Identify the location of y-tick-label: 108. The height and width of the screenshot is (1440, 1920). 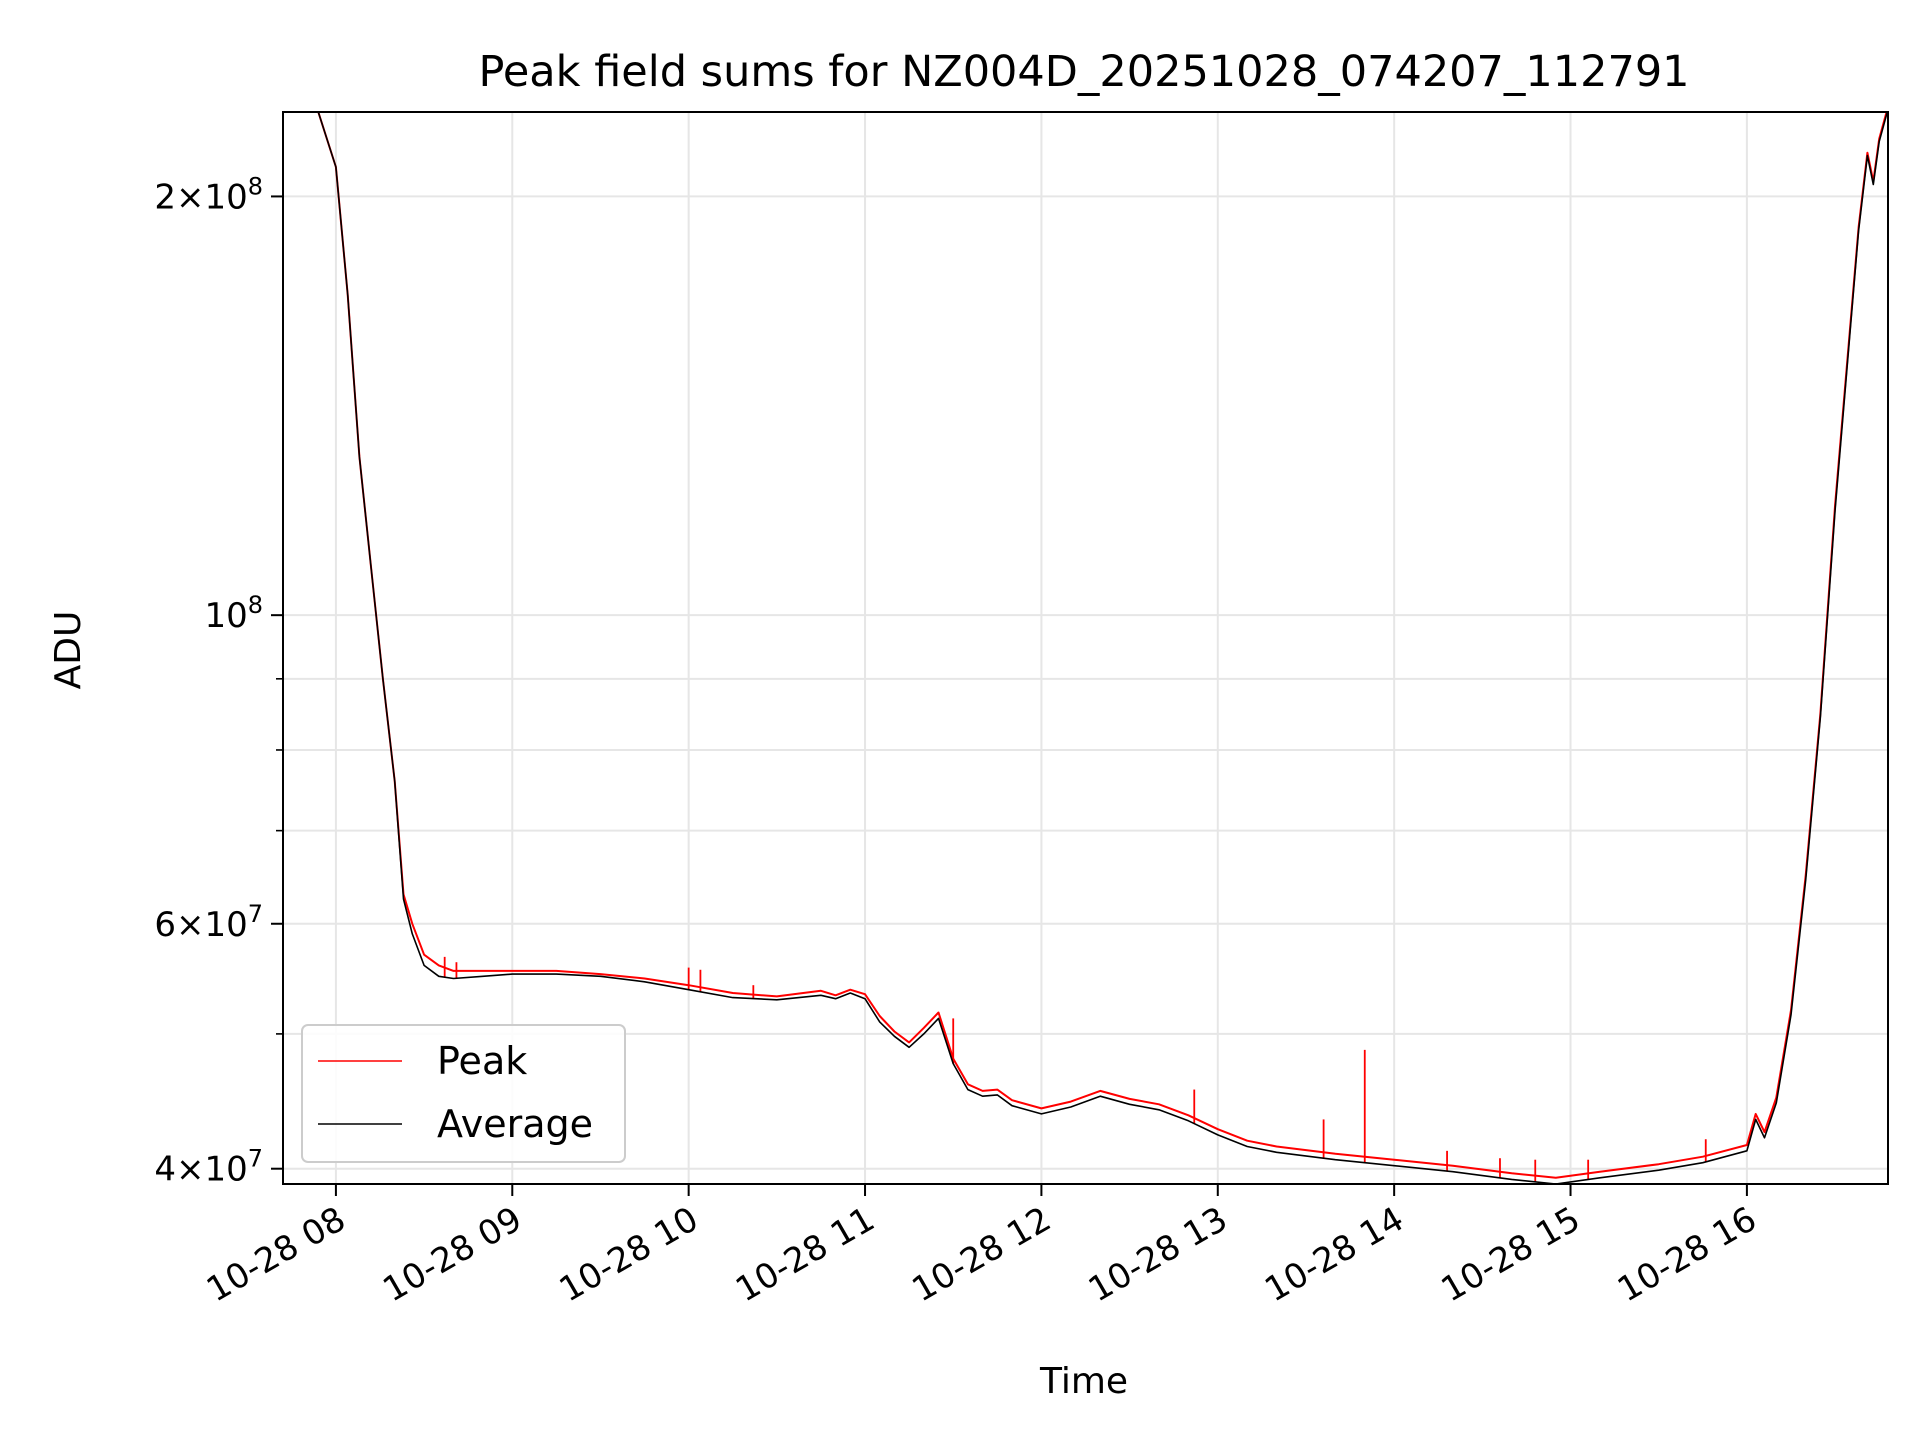
(233, 613).